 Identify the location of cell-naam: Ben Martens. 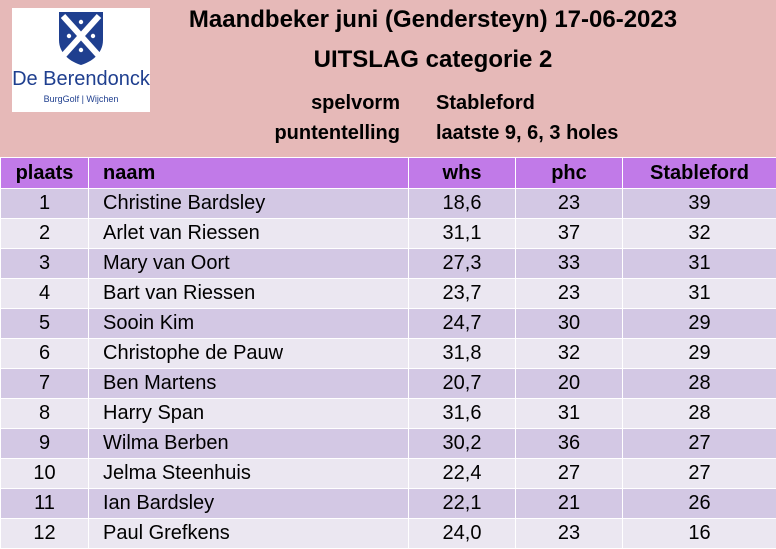
(249, 384).